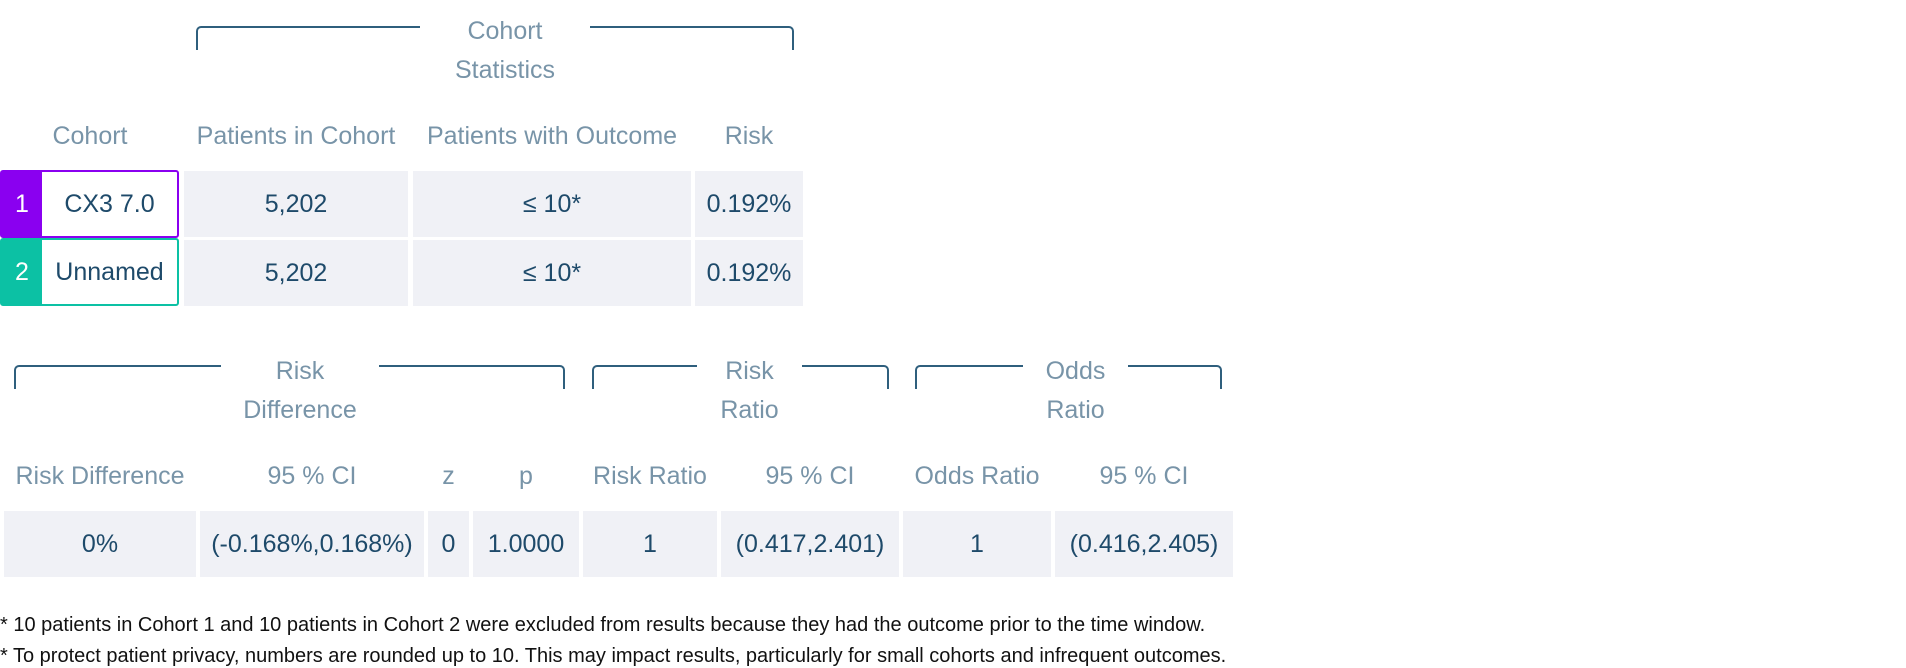 The height and width of the screenshot is (668, 1906). What do you see at coordinates (977, 476) in the screenshot?
I see `header-odds-ratio: Odds Ratio` at bounding box center [977, 476].